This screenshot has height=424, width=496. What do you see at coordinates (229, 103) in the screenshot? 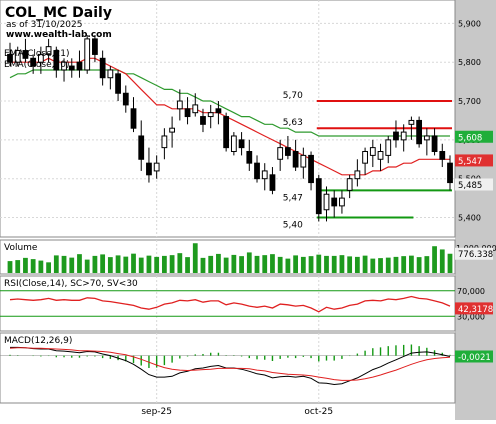
I see `ema70-line` at bounding box center [229, 103].